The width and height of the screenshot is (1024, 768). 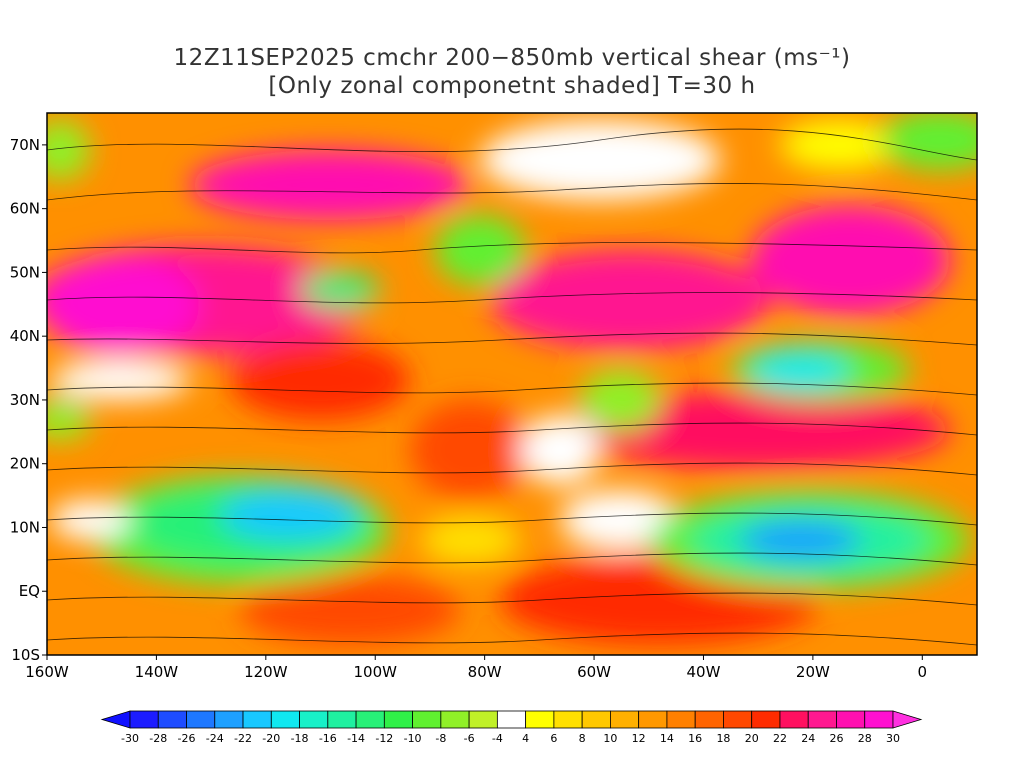 What do you see at coordinates (130, 738) in the screenshot?
I see `colorbar-label: -30` at bounding box center [130, 738].